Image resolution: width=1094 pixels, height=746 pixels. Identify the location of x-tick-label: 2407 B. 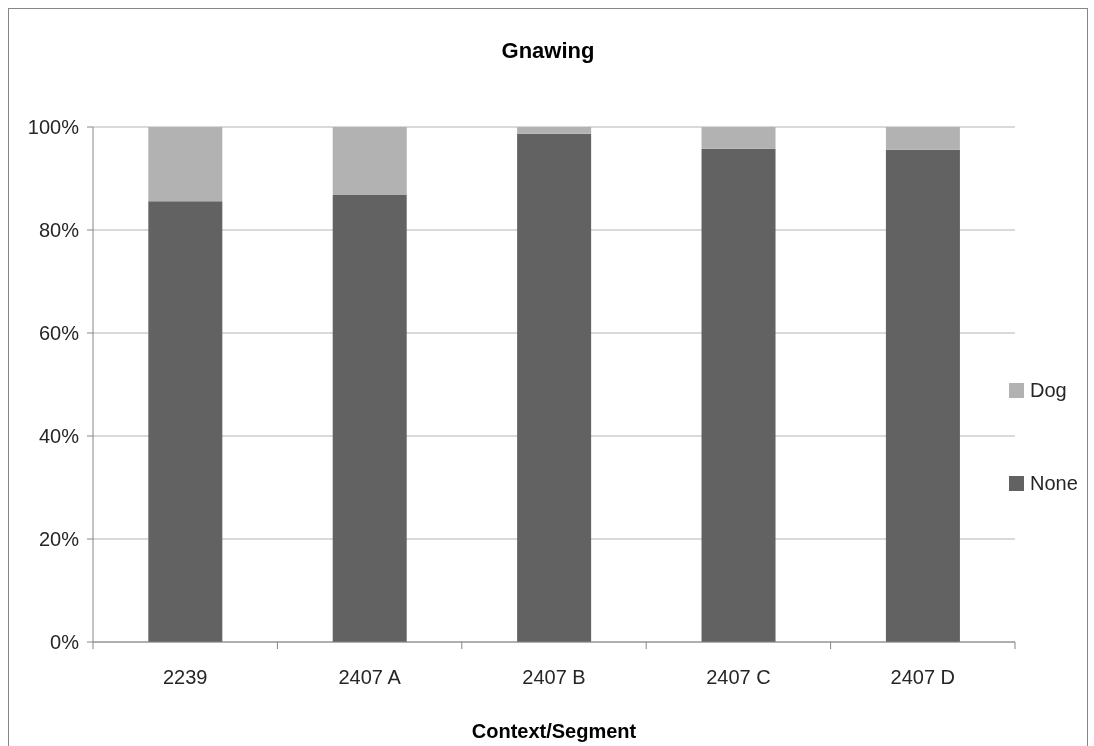
(554, 677).